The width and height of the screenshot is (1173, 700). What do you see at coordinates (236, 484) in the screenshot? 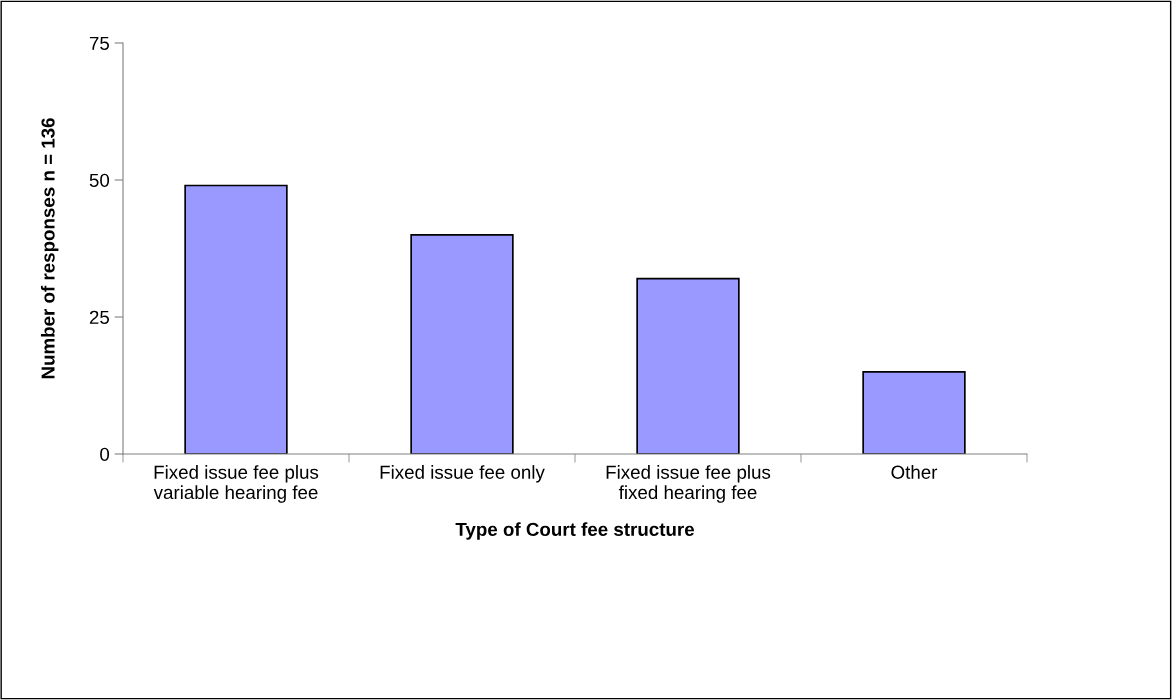
I see `x-tick-label: Fixed issue fee plus variable hearing fee` at bounding box center [236, 484].